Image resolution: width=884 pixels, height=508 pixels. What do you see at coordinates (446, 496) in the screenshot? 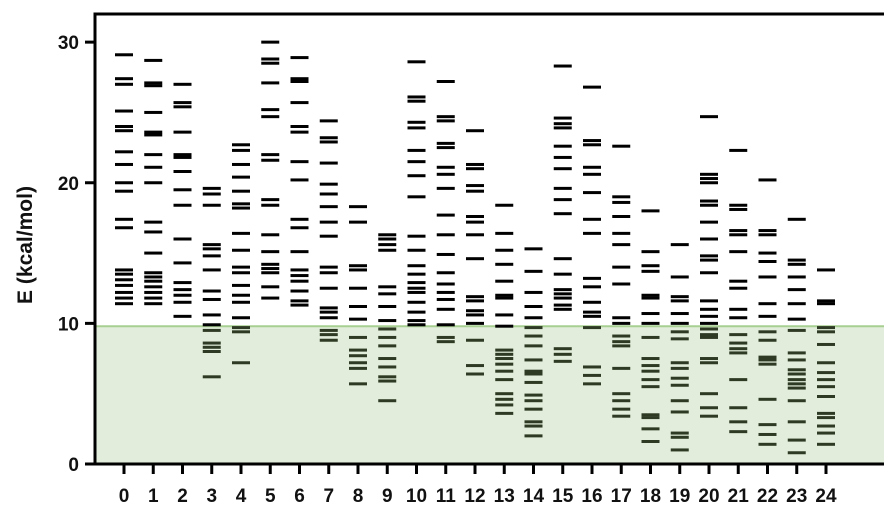
I see `x-tick-label: 11` at bounding box center [446, 496].